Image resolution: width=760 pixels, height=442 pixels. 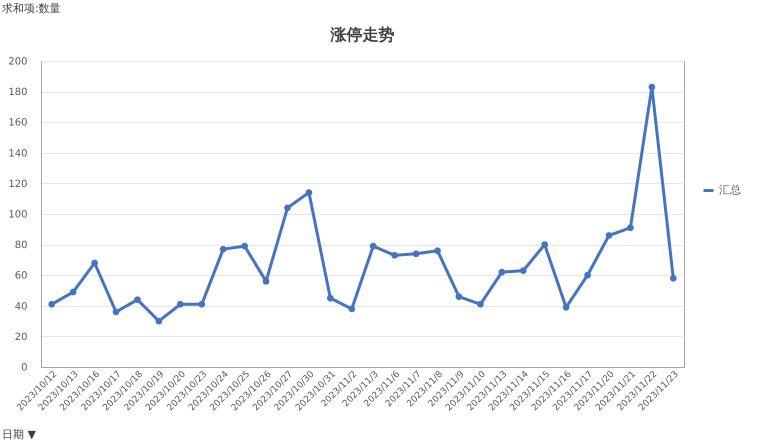 What do you see at coordinates (730, 190) in the screenshot?
I see `legend-label: 汇总` at bounding box center [730, 190].